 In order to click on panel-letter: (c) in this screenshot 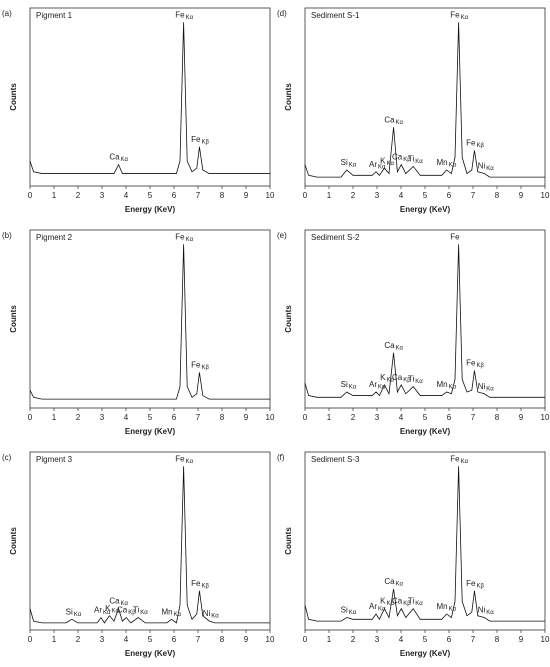, I will do `click(7, 457)`.